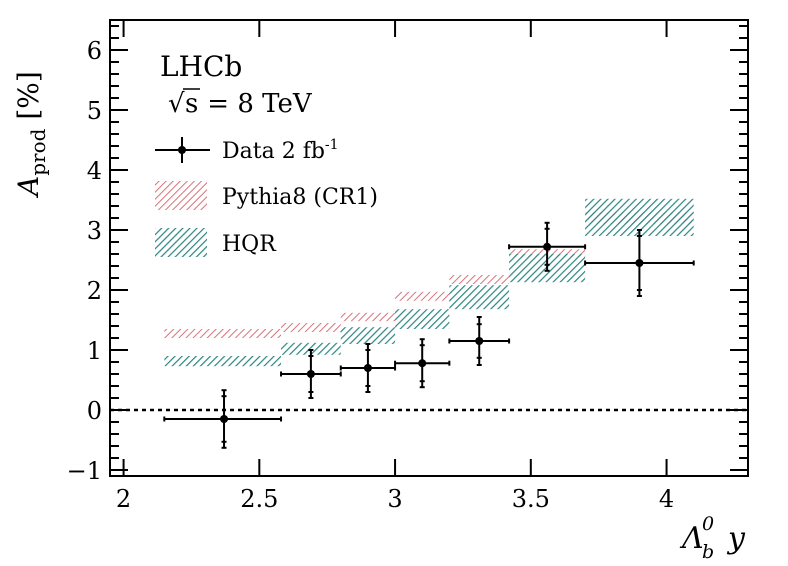 The image size is (788, 566). What do you see at coordinates (31, 135) in the screenshot?
I see `y-axis-title: Aprod [%]` at bounding box center [31, 135].